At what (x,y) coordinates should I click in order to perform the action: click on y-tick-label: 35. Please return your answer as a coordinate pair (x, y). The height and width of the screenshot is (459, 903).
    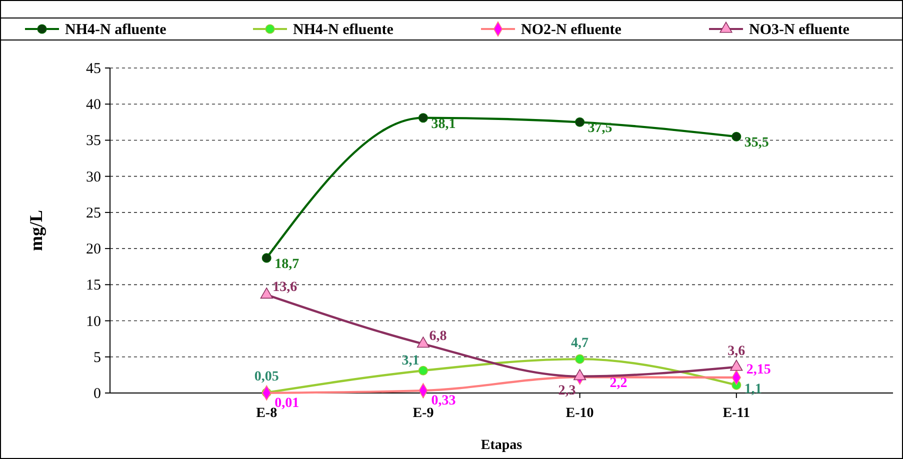
    Looking at the image, I should click on (93, 141).